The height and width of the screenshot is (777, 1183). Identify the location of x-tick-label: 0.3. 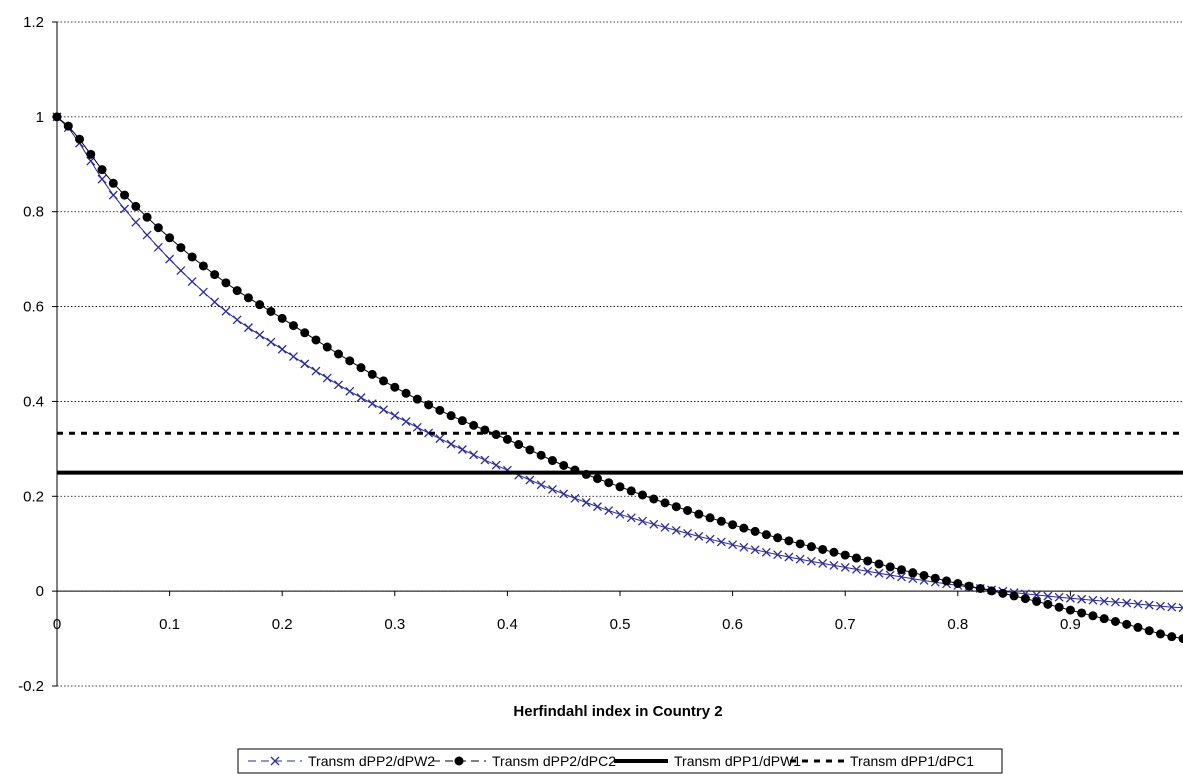
(394, 624).